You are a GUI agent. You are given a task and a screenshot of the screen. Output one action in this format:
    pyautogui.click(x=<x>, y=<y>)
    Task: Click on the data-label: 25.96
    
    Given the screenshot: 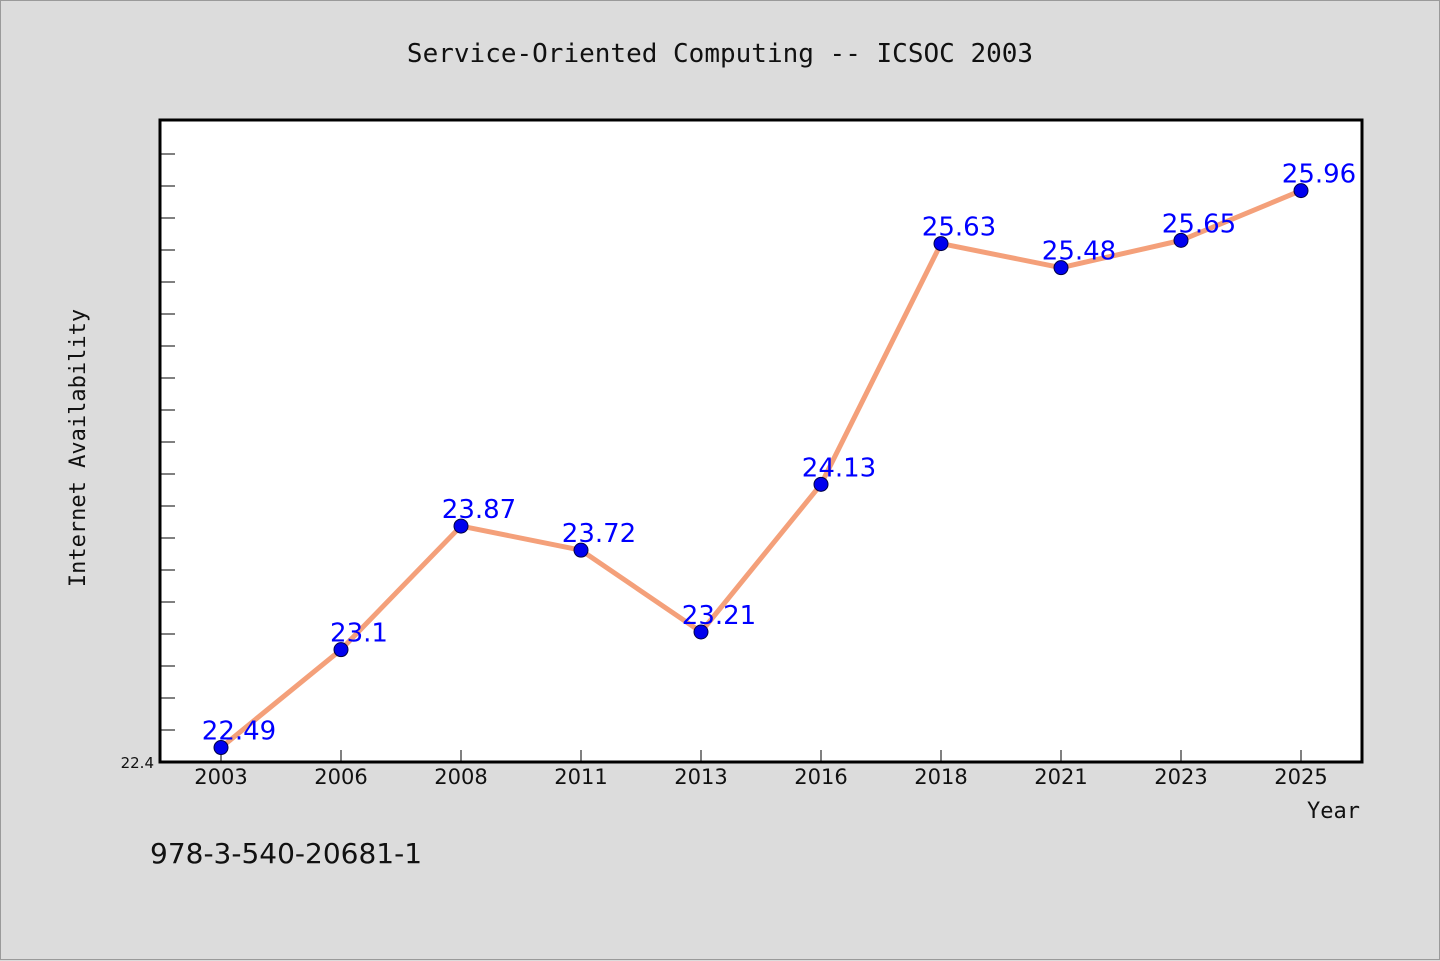 What is the action you would take?
    pyautogui.click(x=1319, y=175)
    